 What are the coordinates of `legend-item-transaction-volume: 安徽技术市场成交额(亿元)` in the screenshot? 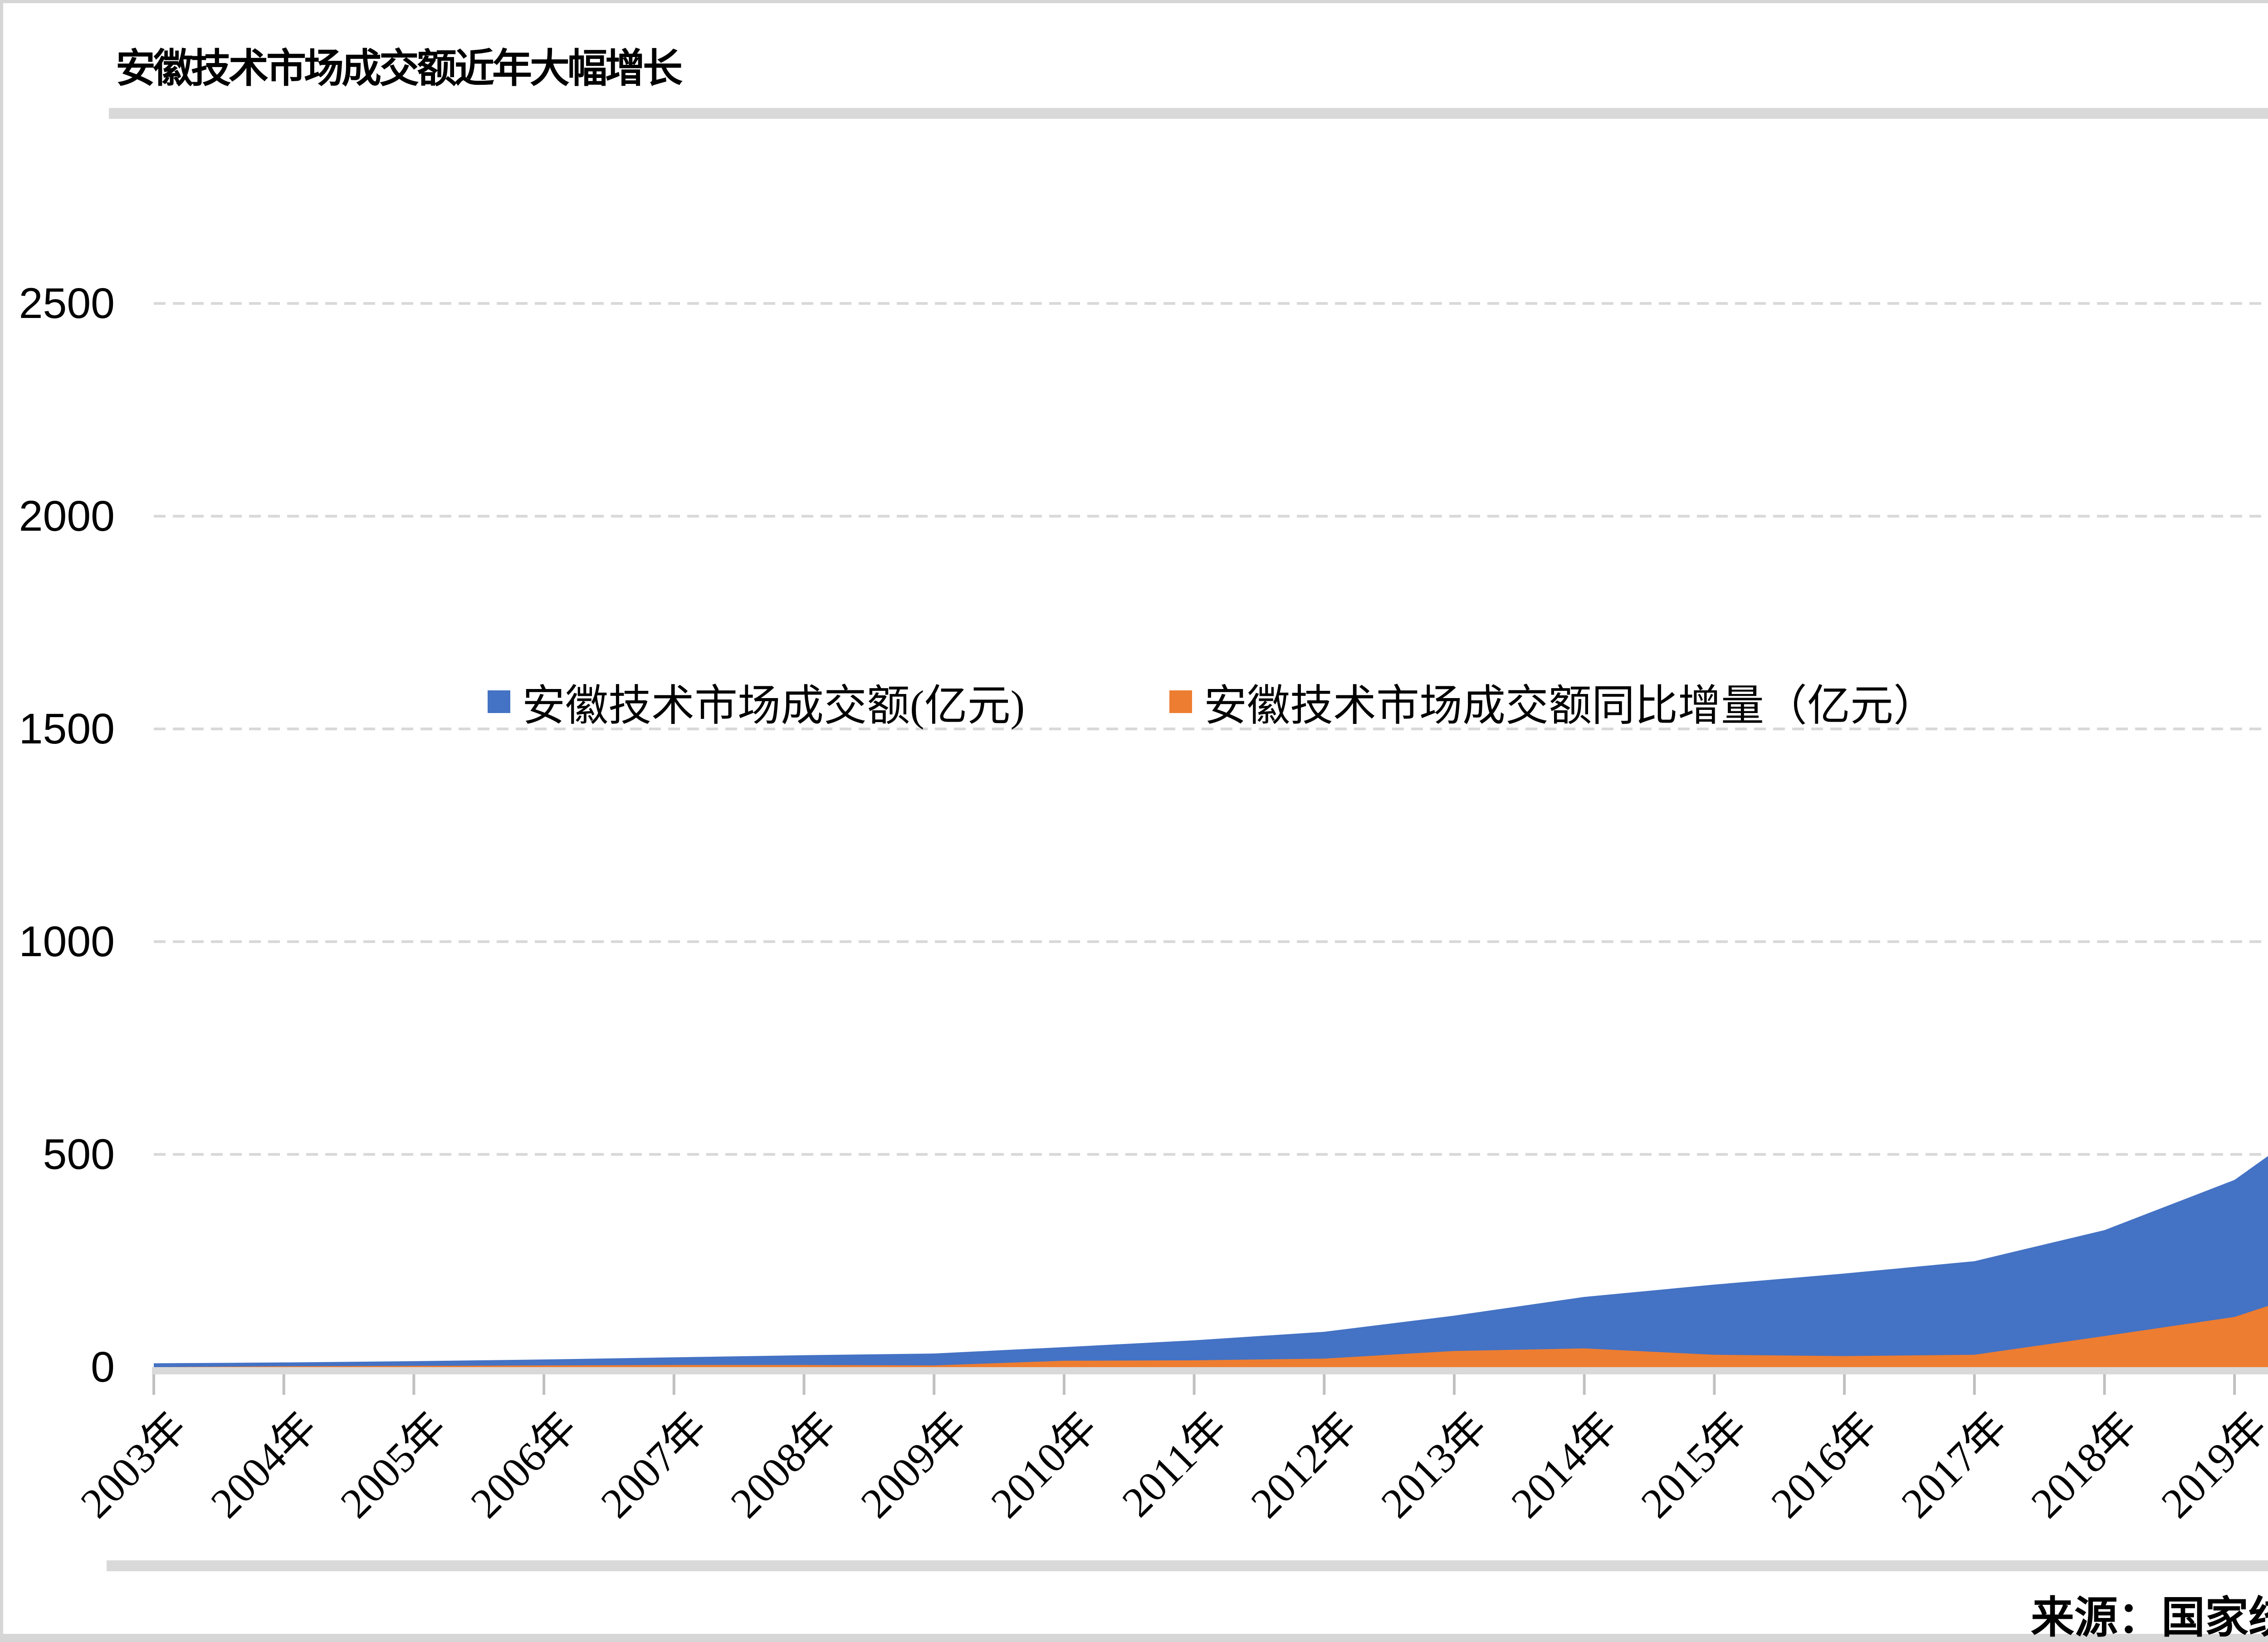 It's located at (757, 704).